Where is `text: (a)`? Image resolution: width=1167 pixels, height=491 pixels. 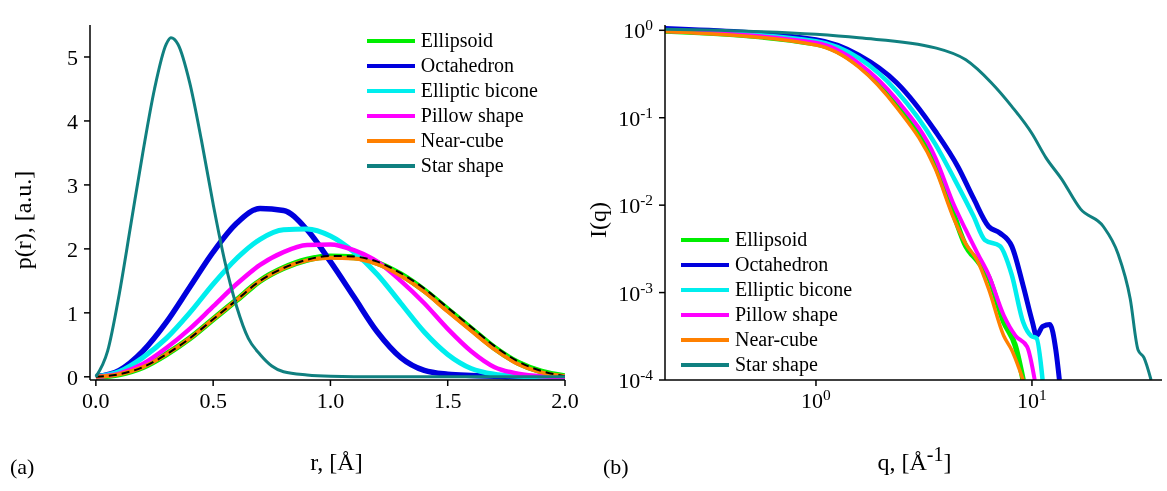 text: (a) is located at coordinates (22, 466).